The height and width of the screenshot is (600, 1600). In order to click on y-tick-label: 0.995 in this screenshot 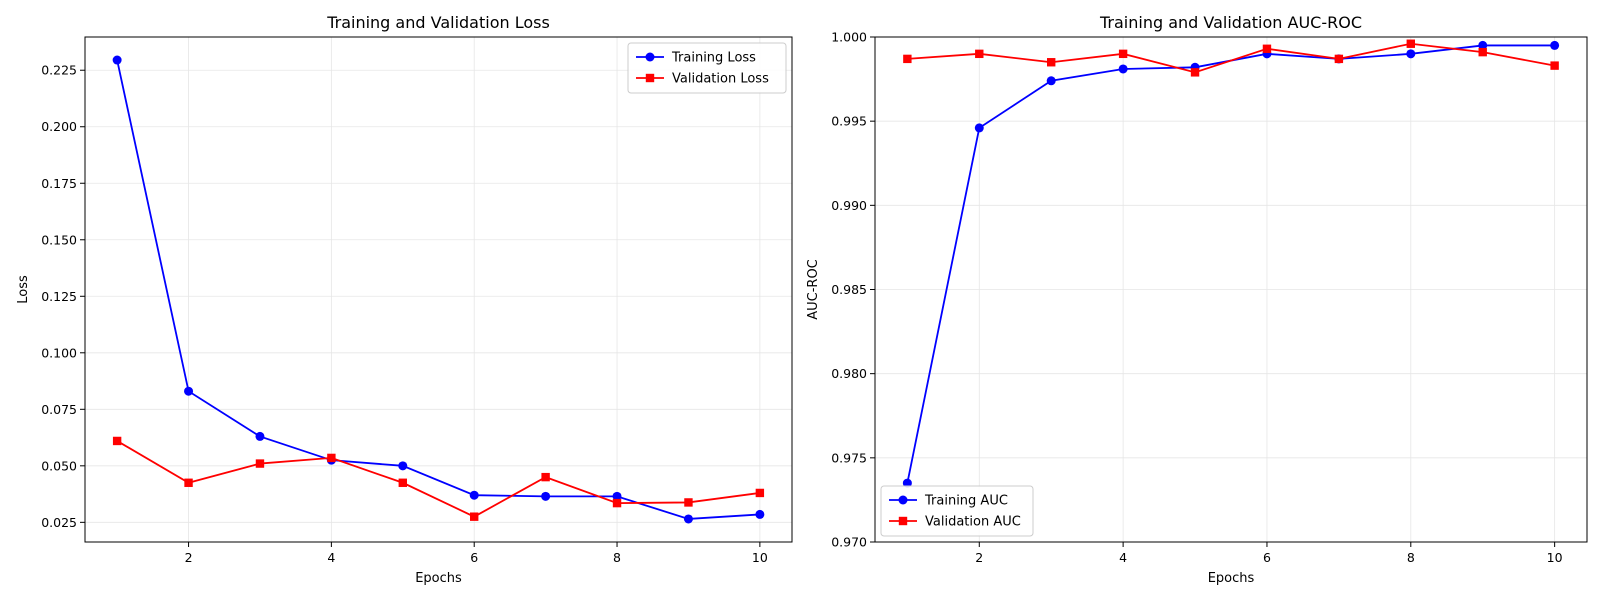, I will do `click(849, 121)`.